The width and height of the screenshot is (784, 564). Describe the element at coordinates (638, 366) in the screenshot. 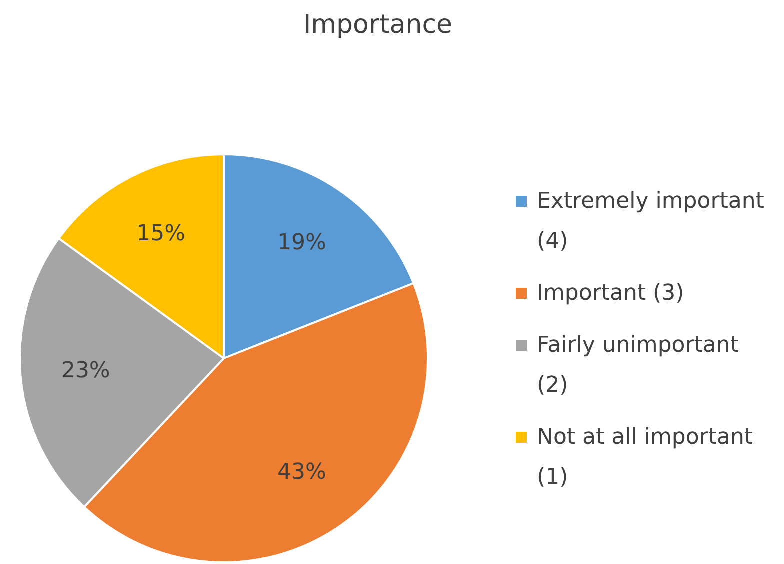

I see `legend-label: Fairly unimportant (2)` at that location.